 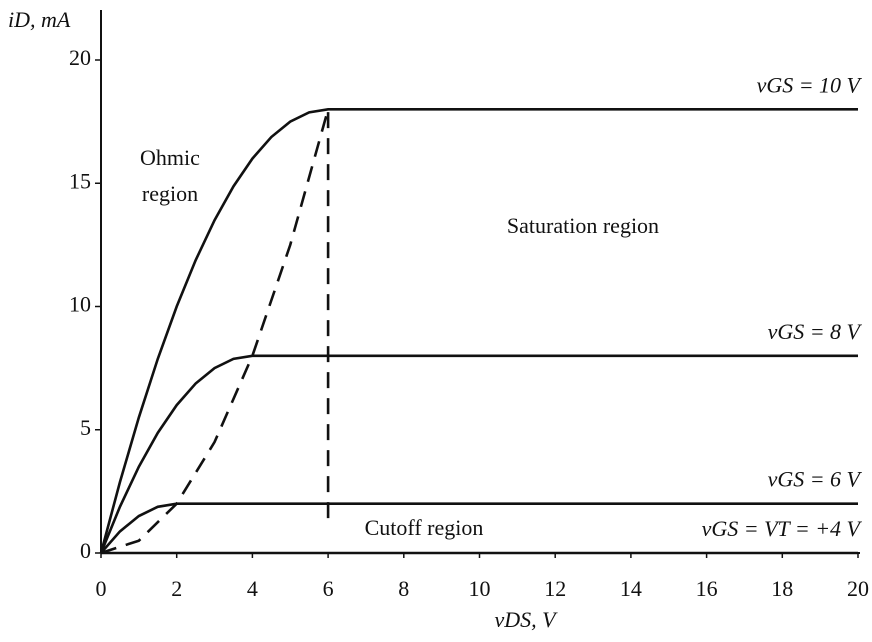 What do you see at coordinates (80, 180) in the screenshot?
I see `y-tick-label: 15` at bounding box center [80, 180].